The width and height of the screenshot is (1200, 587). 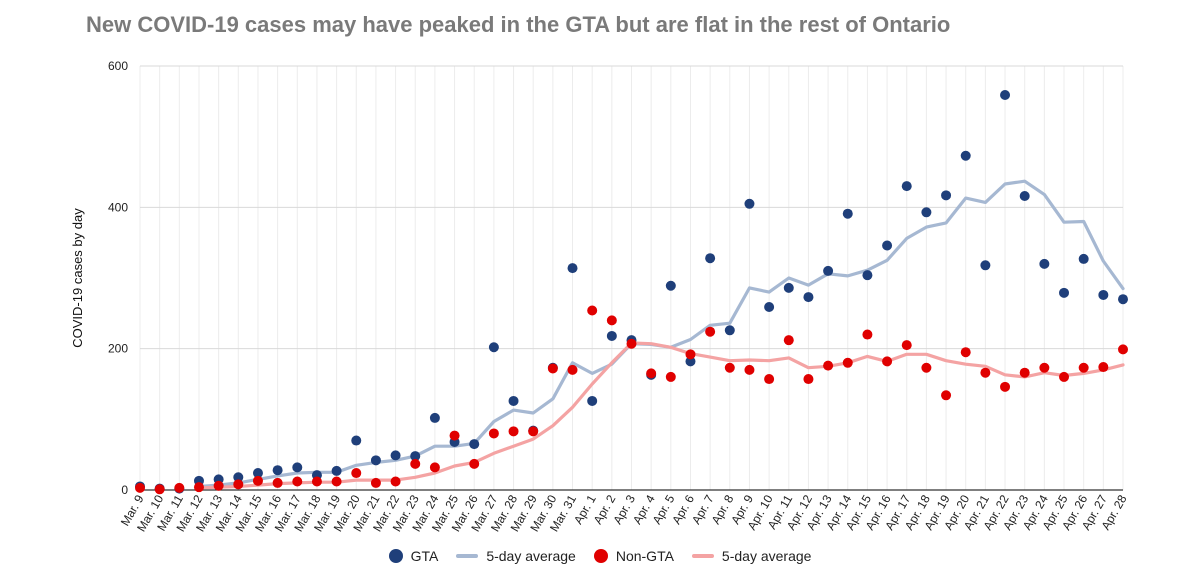 What do you see at coordinates (600, 556) in the screenshot?
I see `legend-non-gta-marker` at bounding box center [600, 556].